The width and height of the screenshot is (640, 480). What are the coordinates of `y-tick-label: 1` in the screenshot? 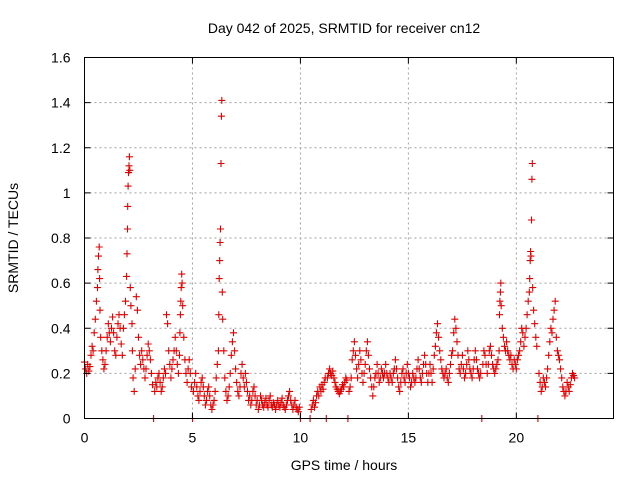 It's located at (67, 193).